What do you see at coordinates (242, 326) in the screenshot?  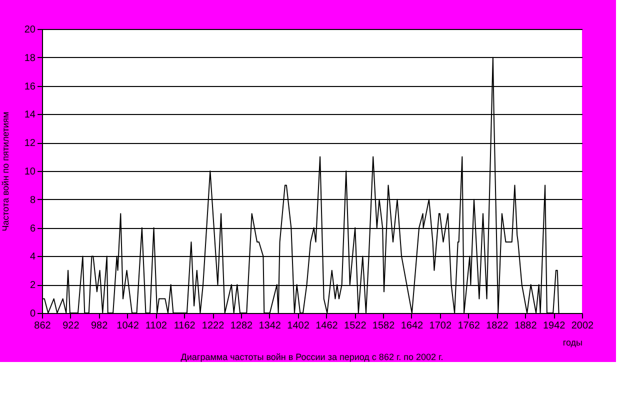 I see `x-tick-label: 1282` at bounding box center [242, 326].